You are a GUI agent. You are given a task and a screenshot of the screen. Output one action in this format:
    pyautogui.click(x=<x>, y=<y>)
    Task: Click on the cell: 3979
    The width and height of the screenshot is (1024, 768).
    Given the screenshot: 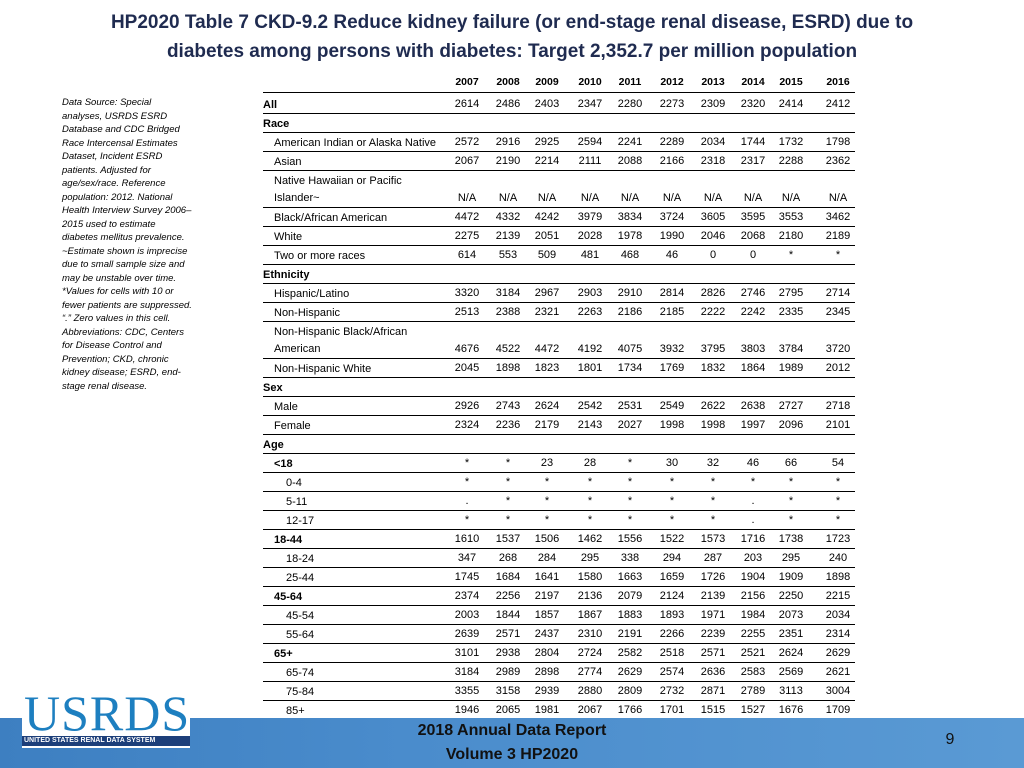 What is the action you would take?
    pyautogui.click(x=590, y=217)
    